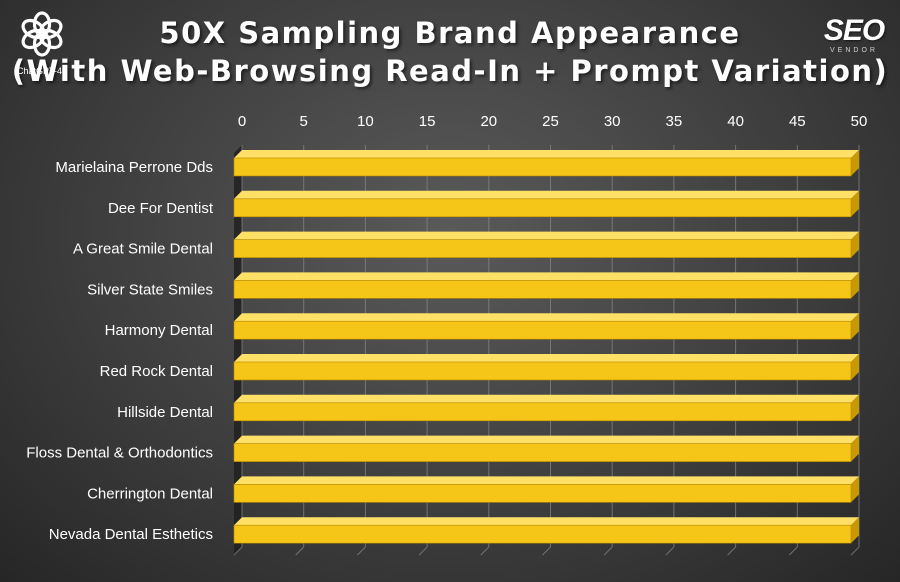 This screenshot has height=582, width=900. What do you see at coordinates (612, 121) in the screenshot?
I see `x-tick-label: 30` at bounding box center [612, 121].